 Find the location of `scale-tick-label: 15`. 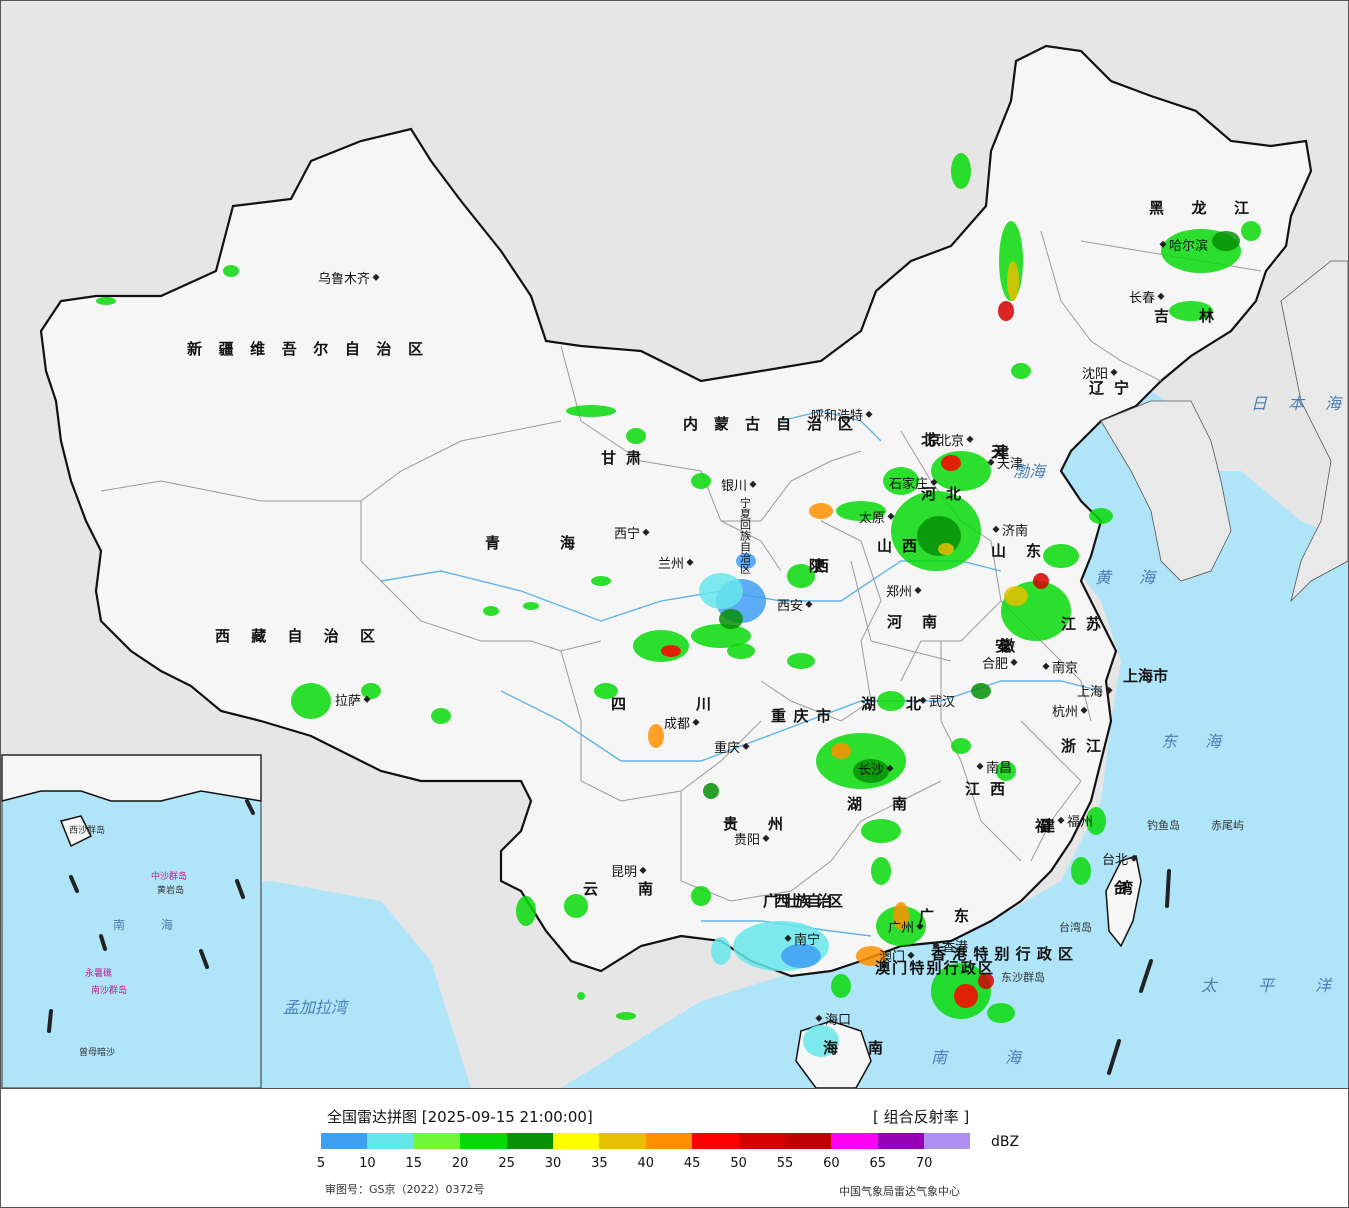

scale-tick-label: 15 is located at coordinates (414, 1163).